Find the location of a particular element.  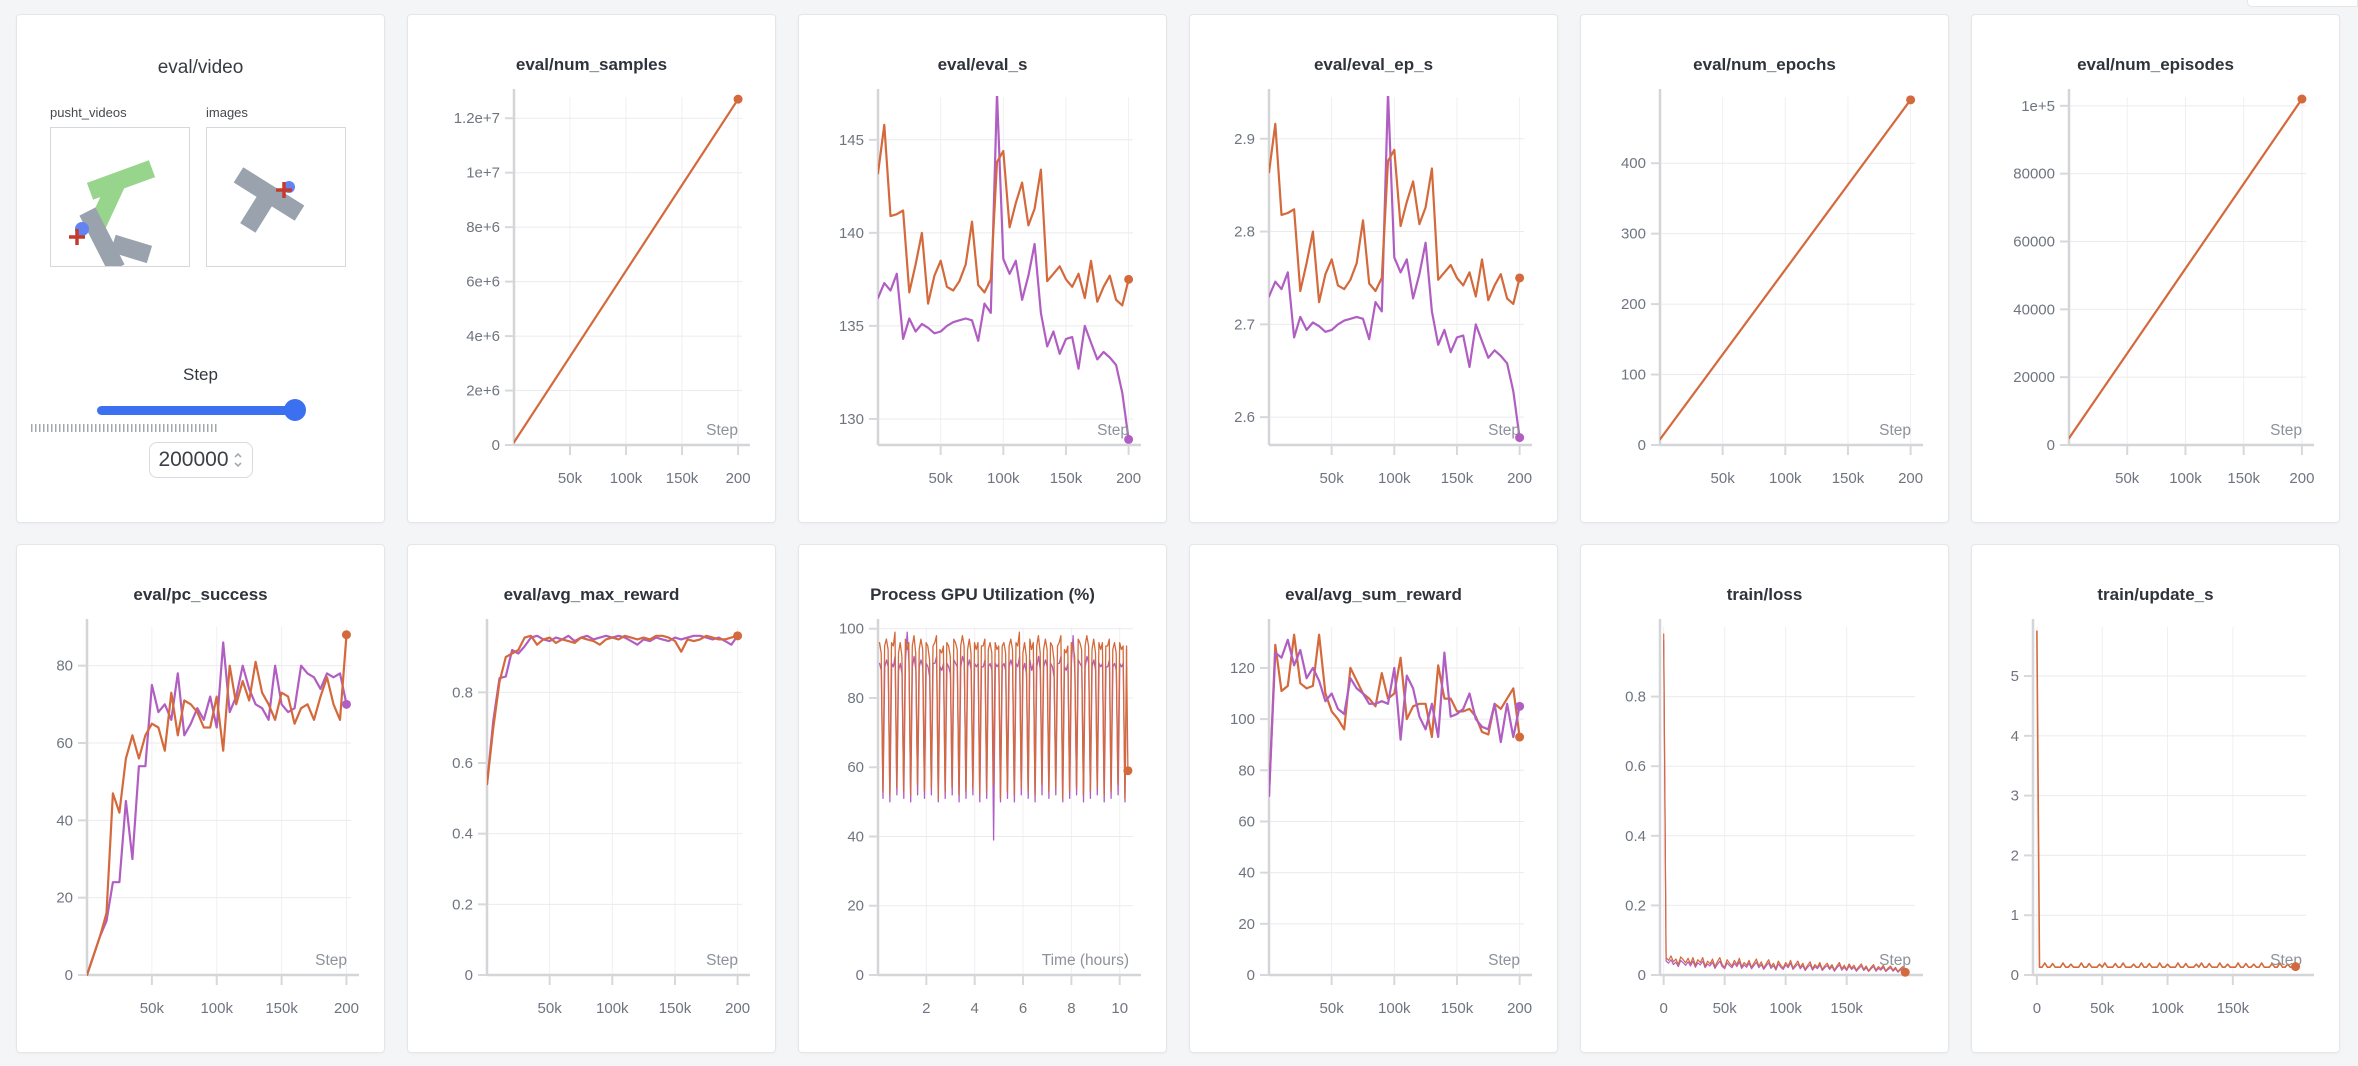

chart-canvas-eval-avg-sum-reward: 0 20 40 60 80 100 120 50k 100k 150k 200 Step is located at coordinates (1374, 828).